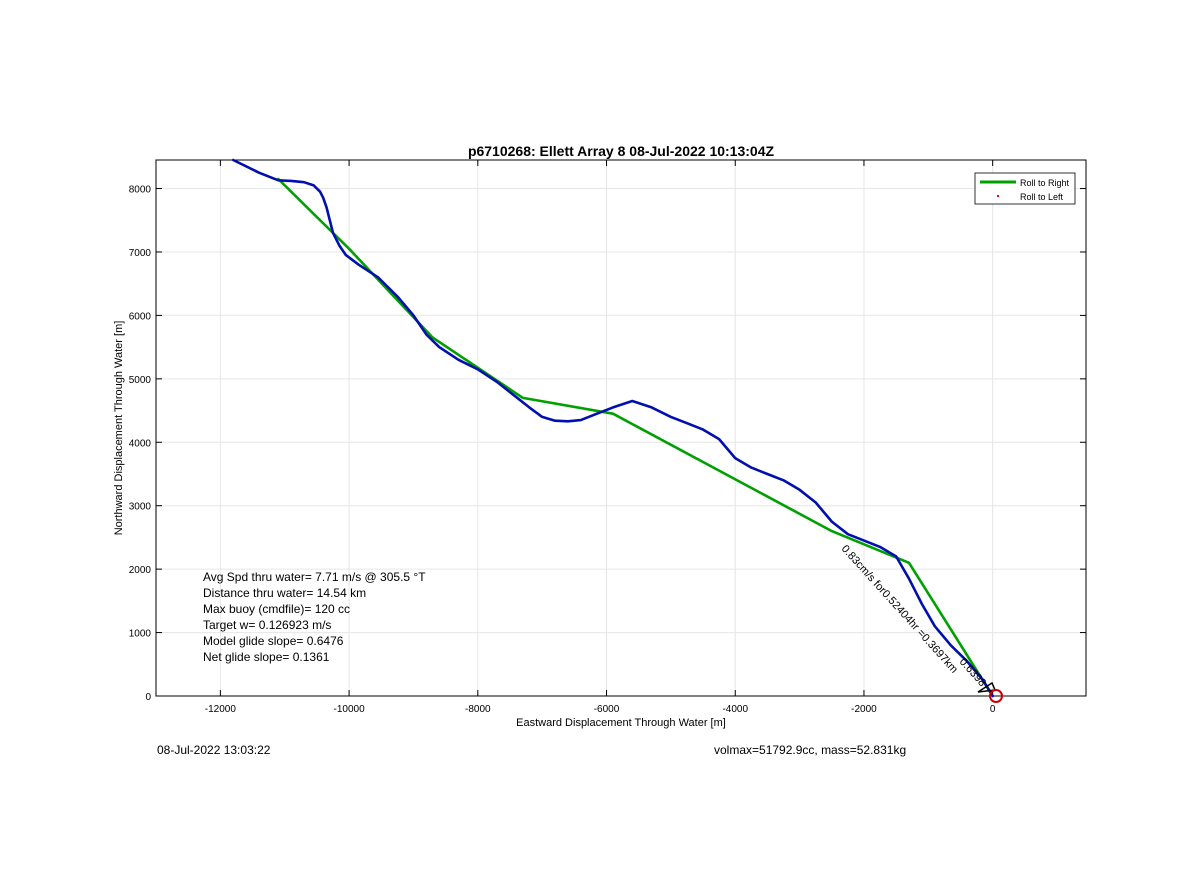  Describe the element at coordinates (864, 709) in the screenshot. I see `x-tick-label: -2000` at that location.